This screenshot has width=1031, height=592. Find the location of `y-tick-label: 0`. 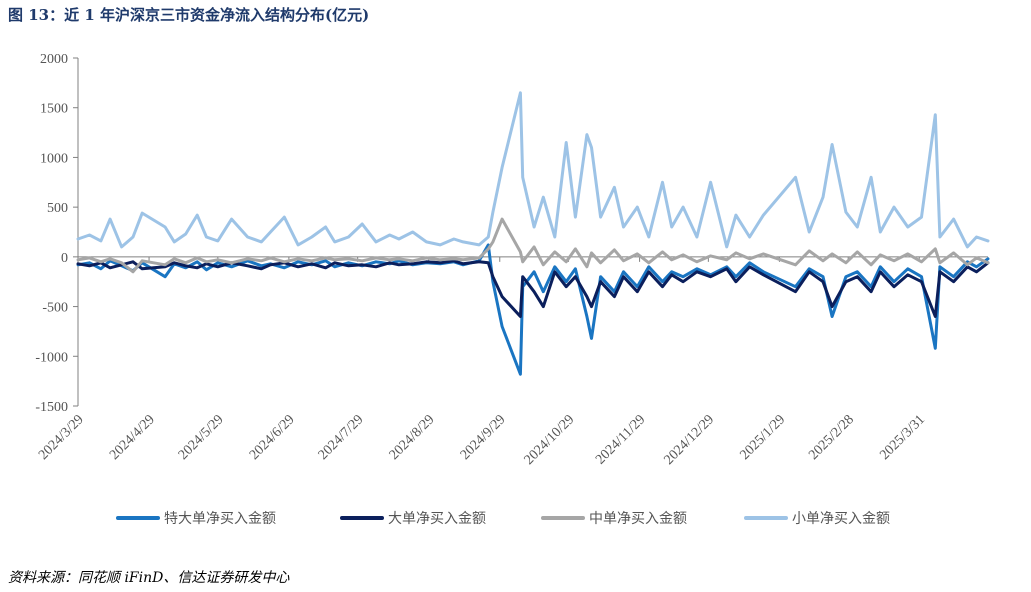

y-tick-label: 0 is located at coordinates (64, 258).